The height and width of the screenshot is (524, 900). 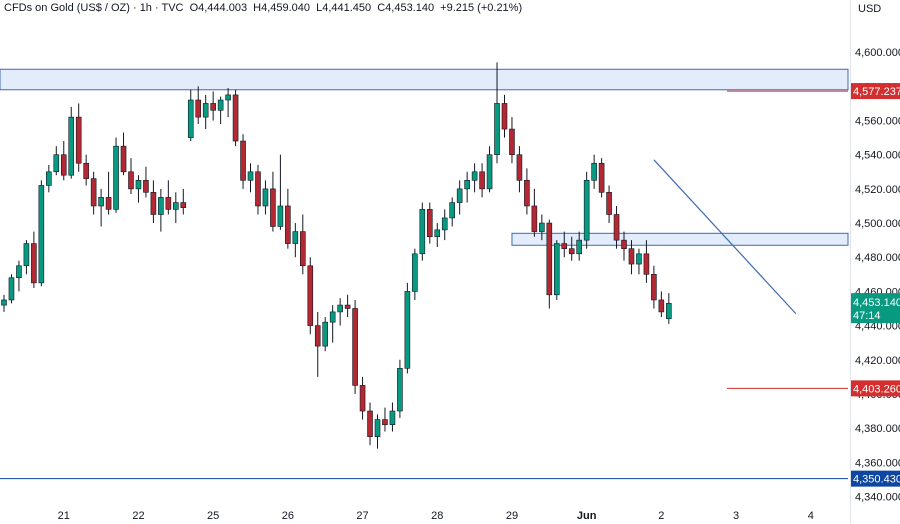 What do you see at coordinates (870, 9) in the screenshot?
I see `currency-label: USD` at bounding box center [870, 9].